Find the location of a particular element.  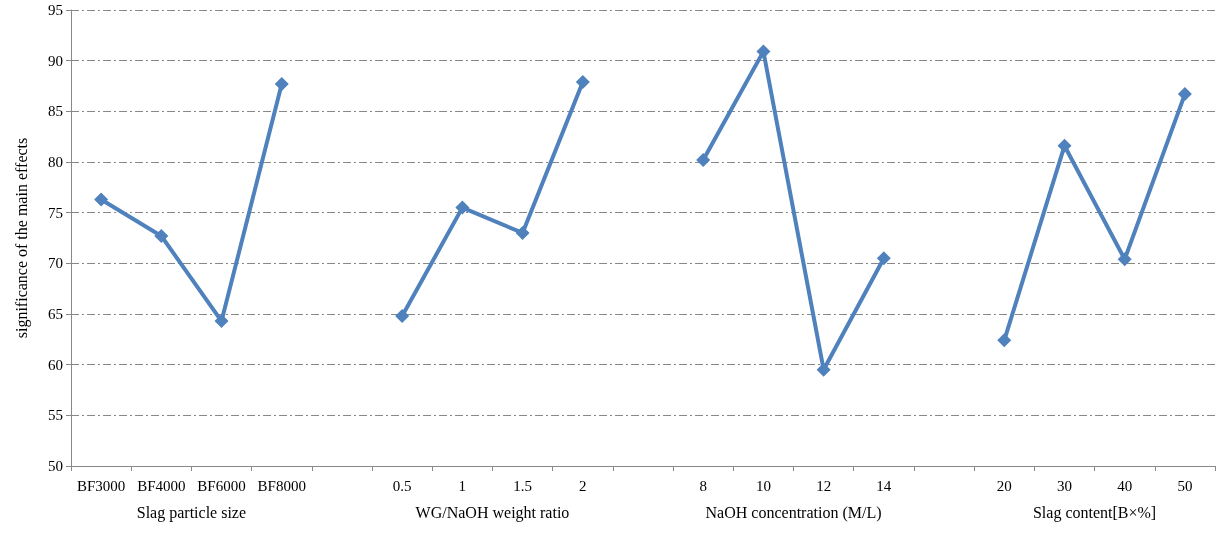

text: NaOH concentration (M/L) is located at coordinates (793, 512).